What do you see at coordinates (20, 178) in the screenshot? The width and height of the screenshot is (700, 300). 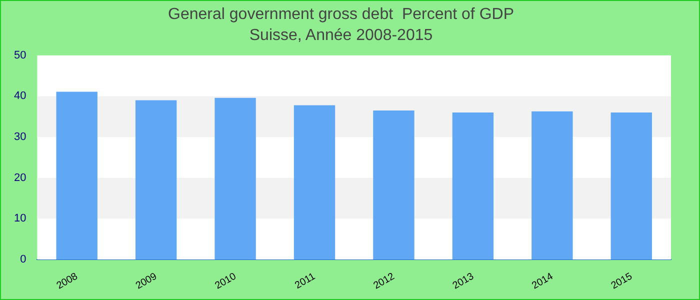 I see `y-tick-label: 20` at bounding box center [20, 178].